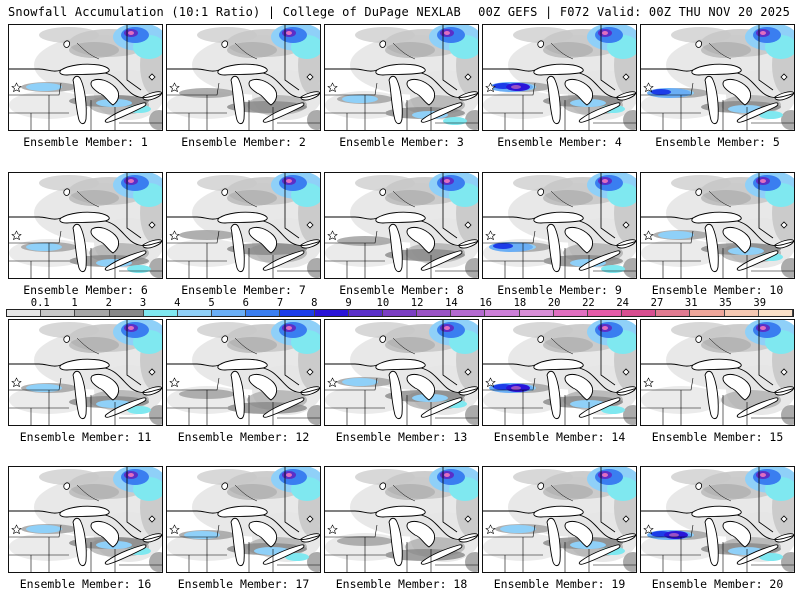 This screenshot has width=800, height=600. What do you see at coordinates (725, 303) in the screenshot?
I see `colorbar-tick-label: 35` at bounding box center [725, 303].